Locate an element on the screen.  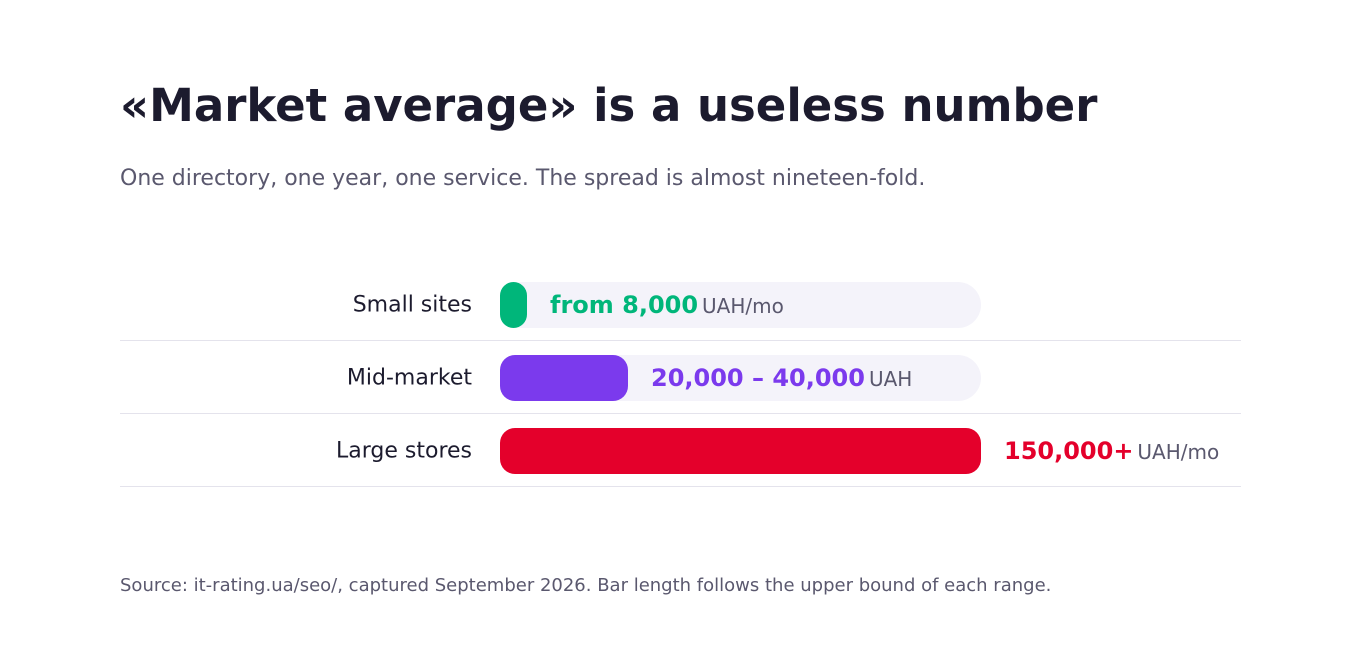
value-unit: UAH is located at coordinates (890, 379).